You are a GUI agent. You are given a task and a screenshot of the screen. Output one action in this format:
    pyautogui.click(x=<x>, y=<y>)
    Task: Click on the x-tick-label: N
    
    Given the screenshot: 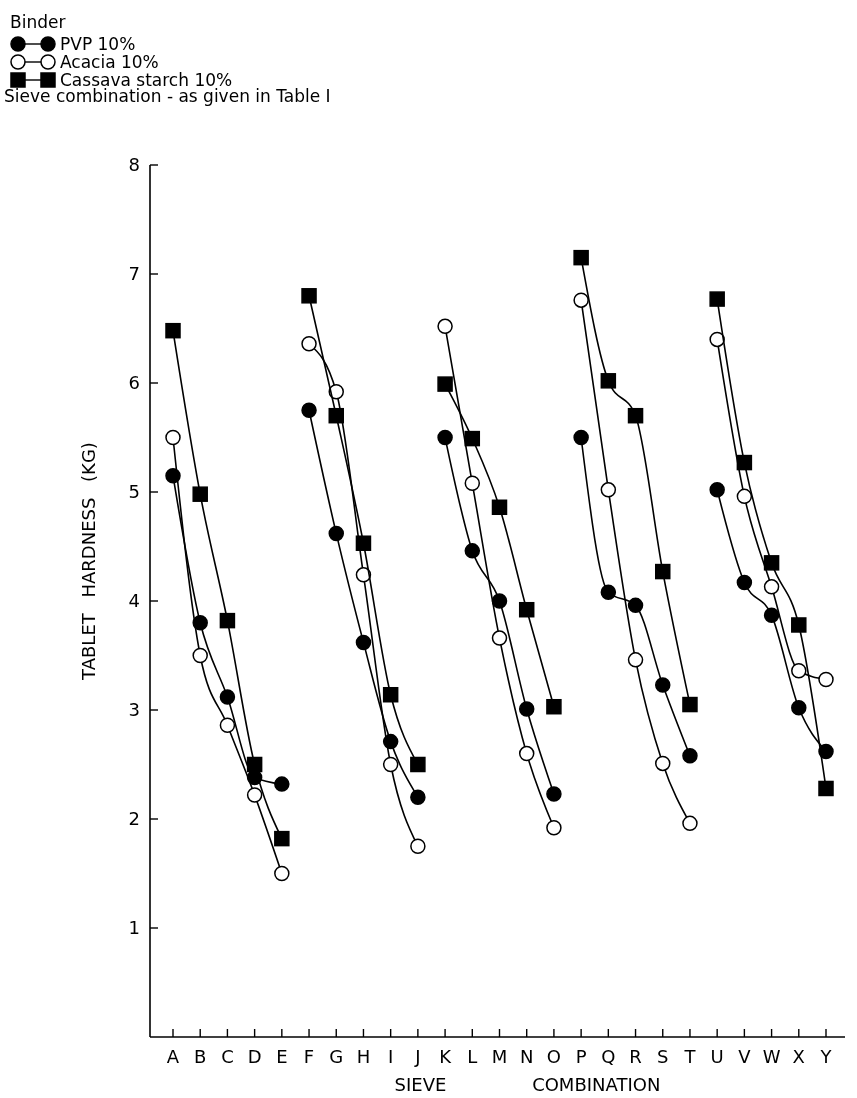 What is the action you would take?
    pyautogui.click(x=526, y=1056)
    